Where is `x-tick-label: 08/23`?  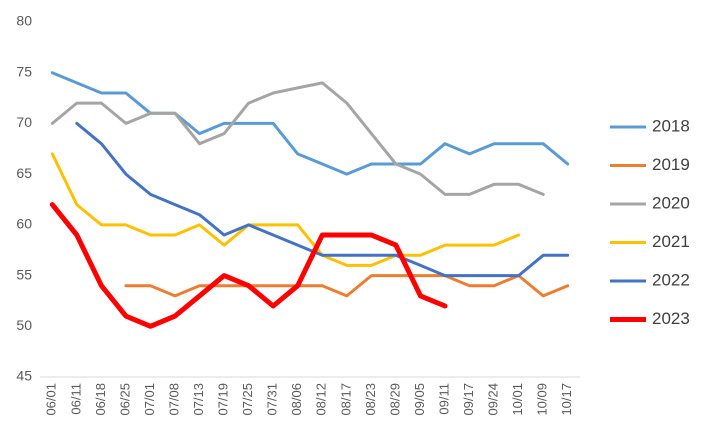 x-tick-label: 08/23 is located at coordinates (370, 399).